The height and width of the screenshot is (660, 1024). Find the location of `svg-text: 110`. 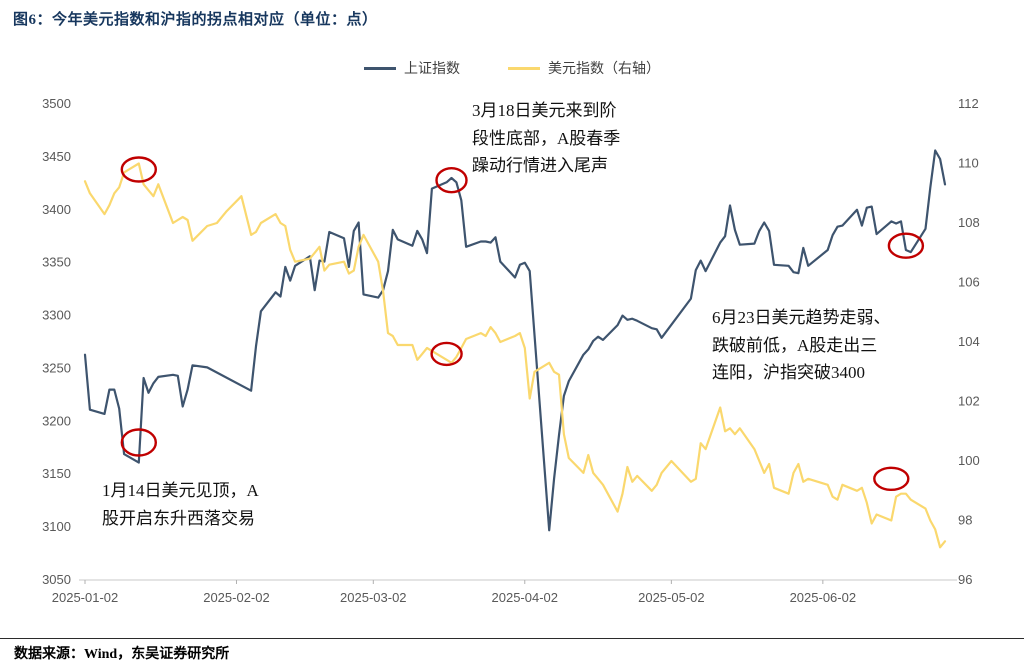

svg-text: 110 is located at coordinates (968, 163).